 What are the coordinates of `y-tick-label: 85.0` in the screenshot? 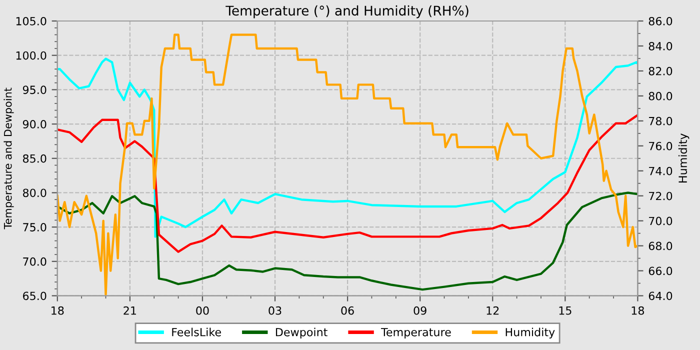 It's located at (34, 158).